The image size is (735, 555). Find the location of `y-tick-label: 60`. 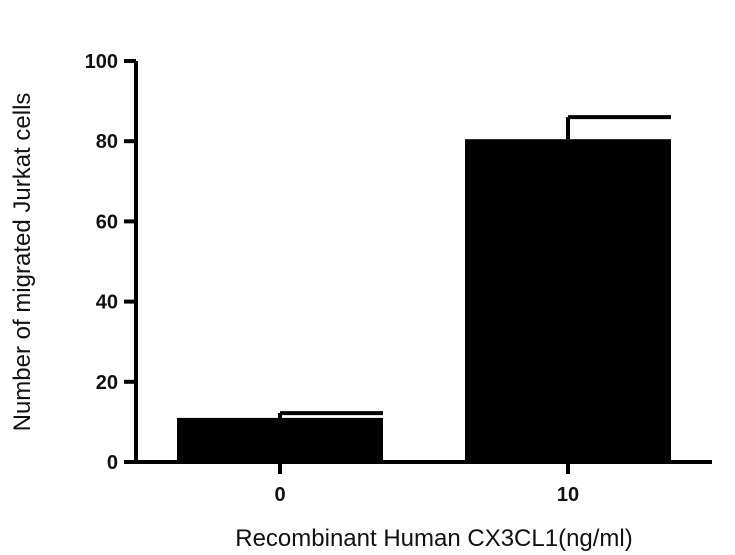

y-tick-label: 60 is located at coordinates (107, 222).